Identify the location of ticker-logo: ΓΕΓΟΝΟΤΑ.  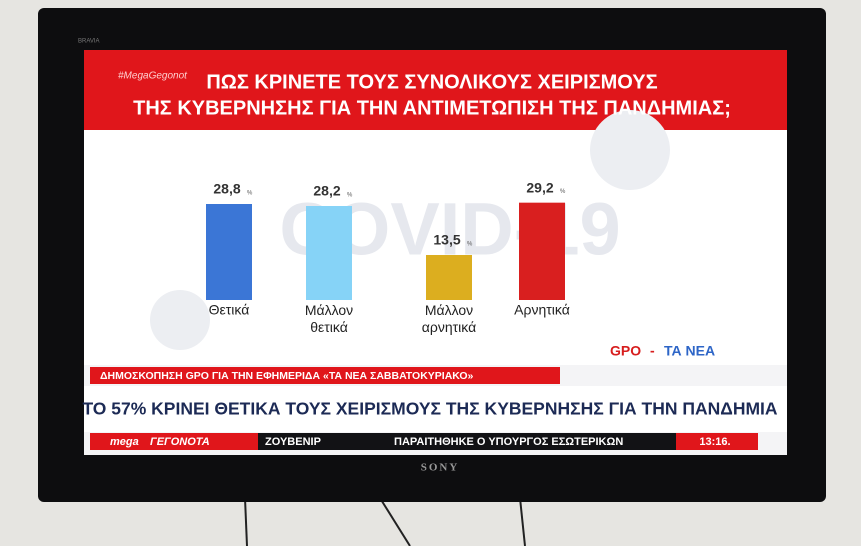
(180, 442).